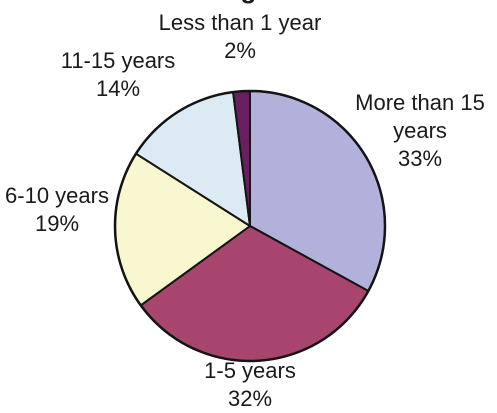  Describe the element at coordinates (250, 384) in the screenshot. I see `slice-label-1-5-years: 1-5 years 32%` at that location.